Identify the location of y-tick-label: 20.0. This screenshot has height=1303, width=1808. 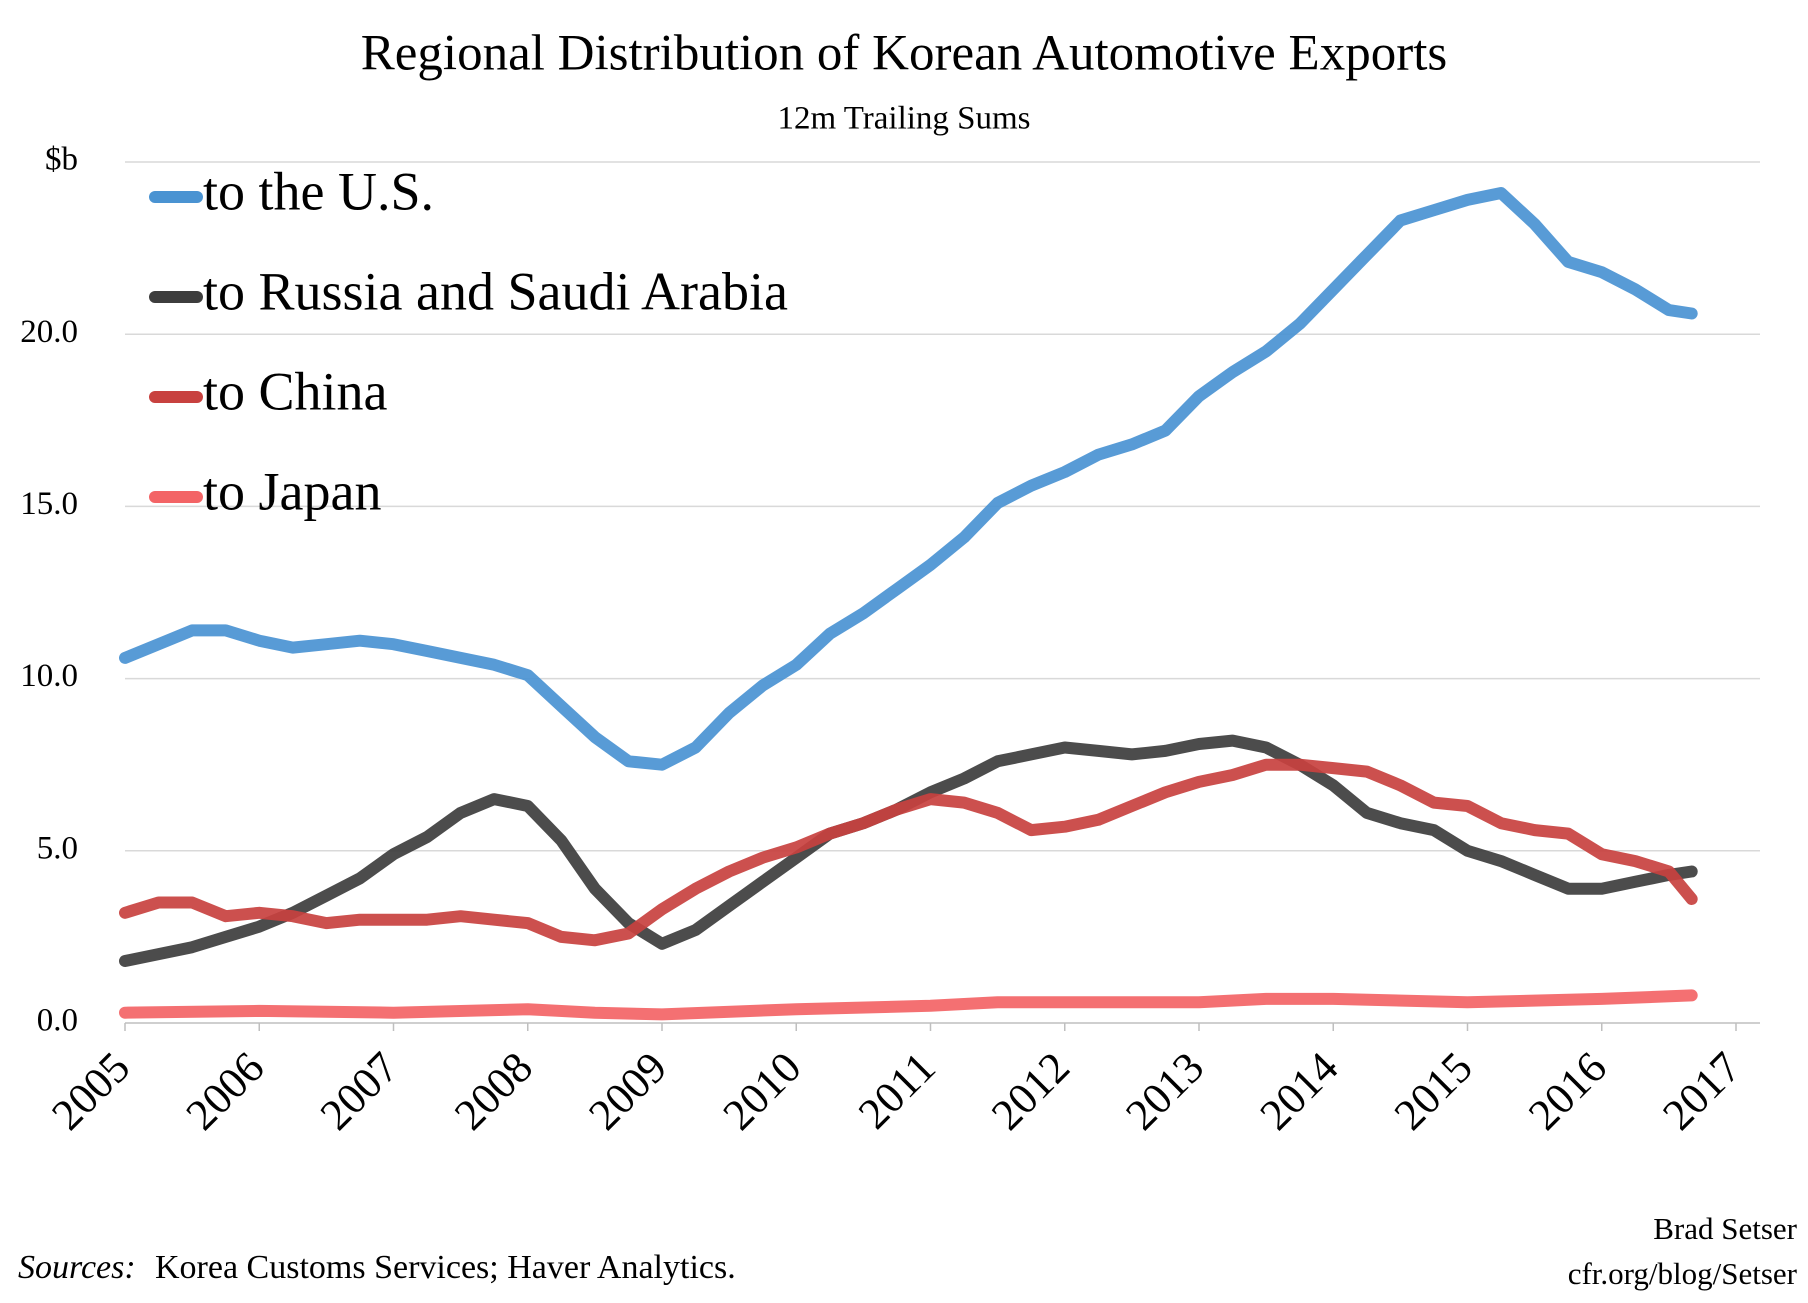
(49, 332).